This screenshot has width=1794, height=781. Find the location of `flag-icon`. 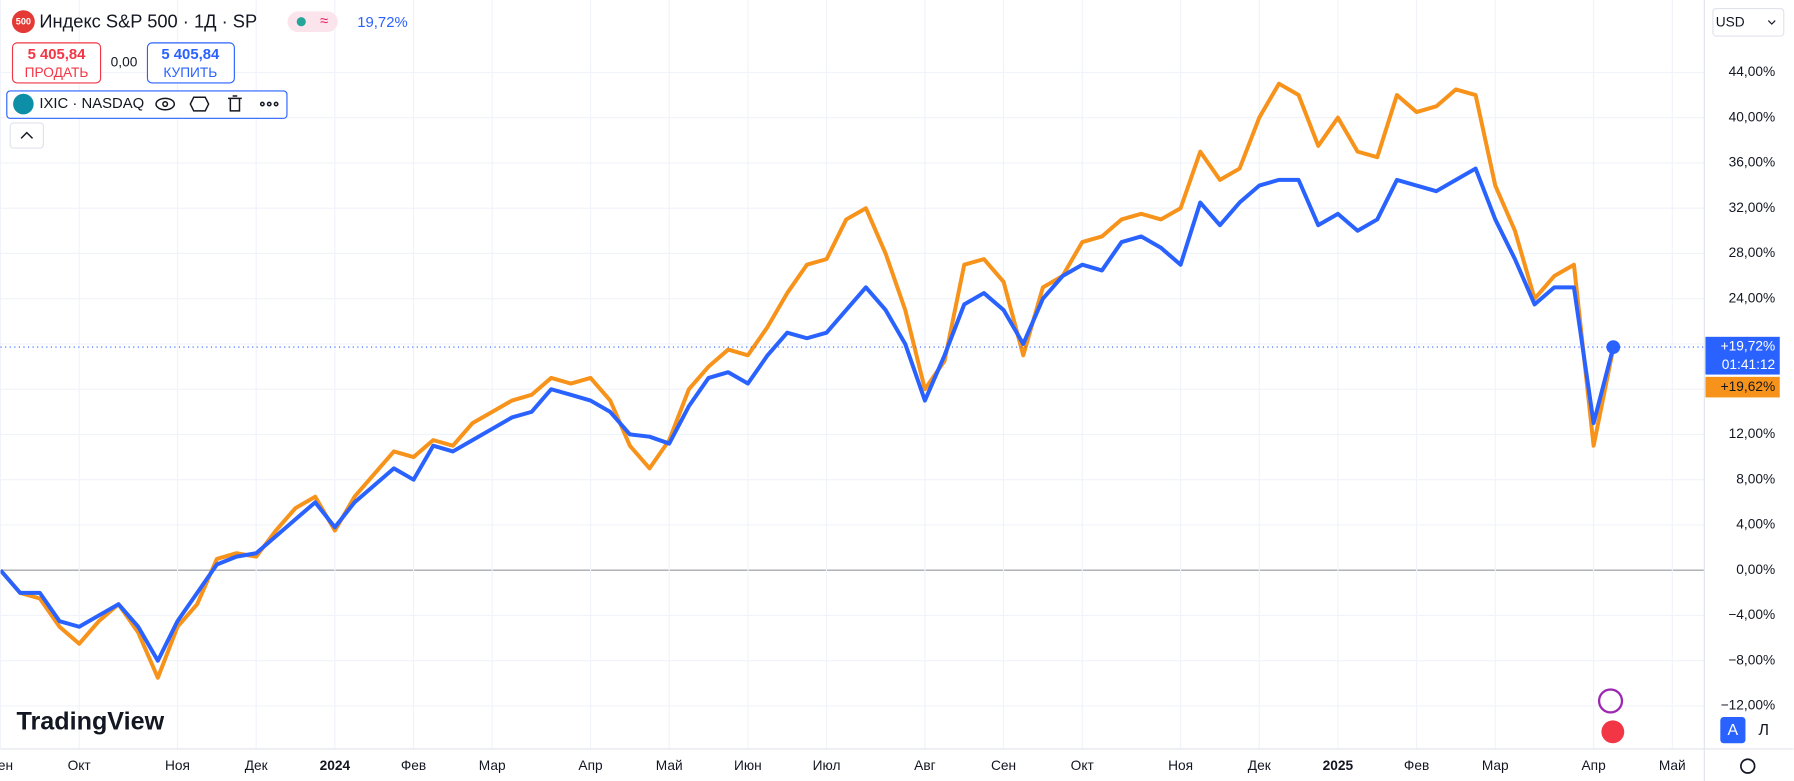

flag-icon is located at coordinates (1613, 732).